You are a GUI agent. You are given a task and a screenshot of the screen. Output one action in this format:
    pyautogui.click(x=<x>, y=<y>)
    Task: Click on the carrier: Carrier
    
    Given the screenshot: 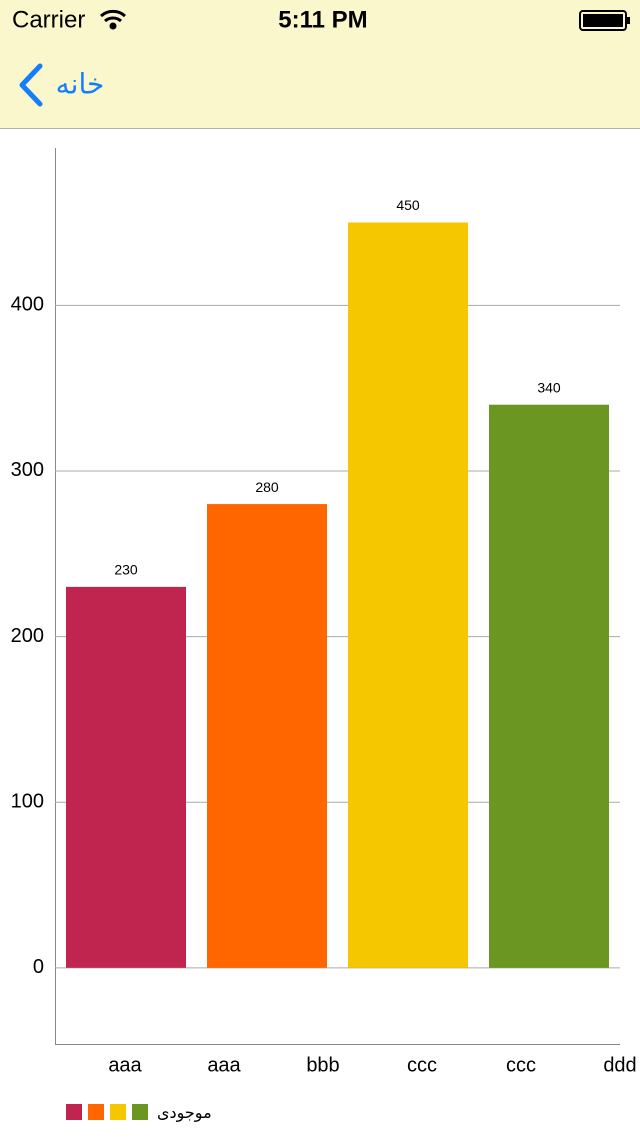 What is the action you would take?
    pyautogui.click(x=48, y=19)
    